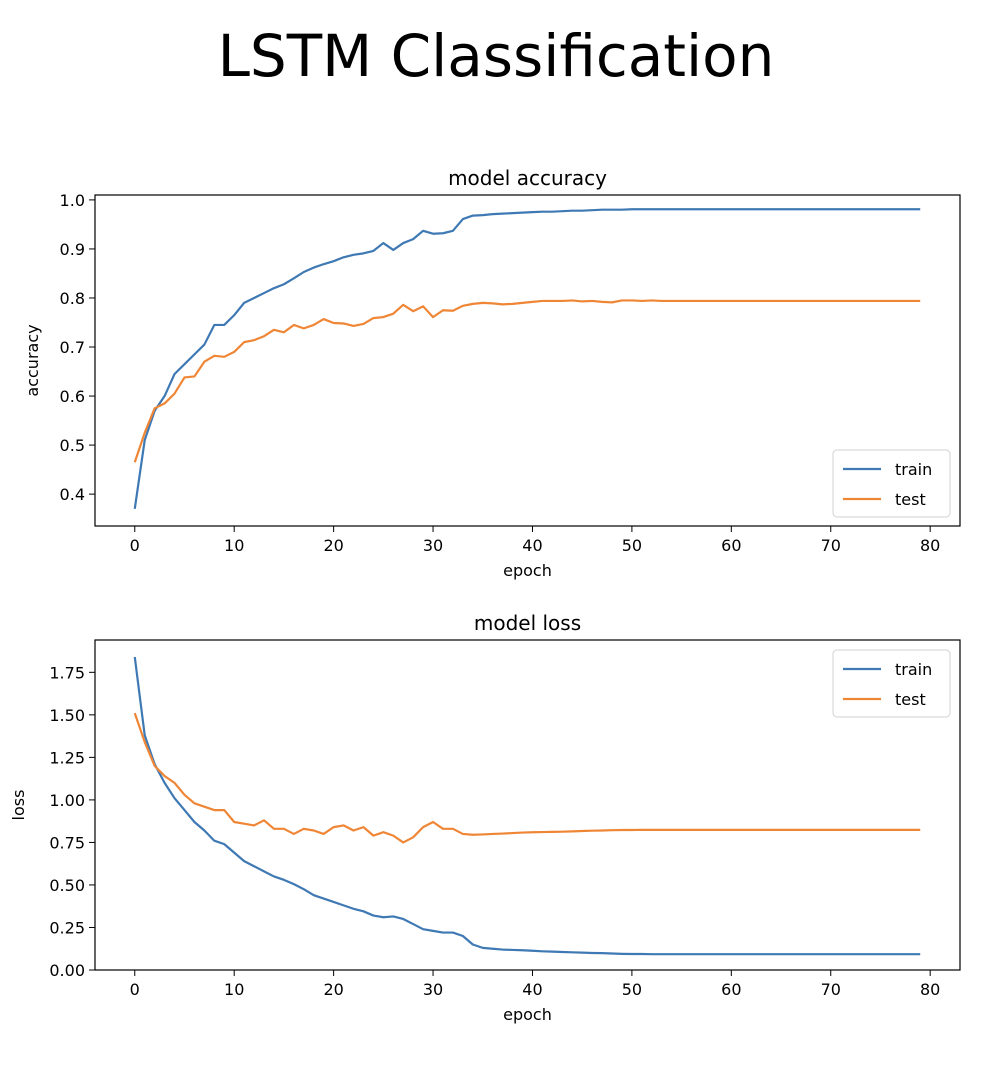 The height and width of the screenshot is (1080, 992). What do you see at coordinates (67, 842) in the screenshot?
I see `y-tick-label: 0.75` at bounding box center [67, 842].